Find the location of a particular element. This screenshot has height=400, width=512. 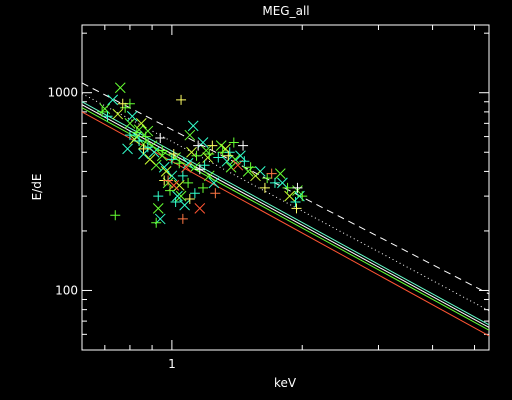

y-axis-label: E/dE is located at coordinates (37, 187).